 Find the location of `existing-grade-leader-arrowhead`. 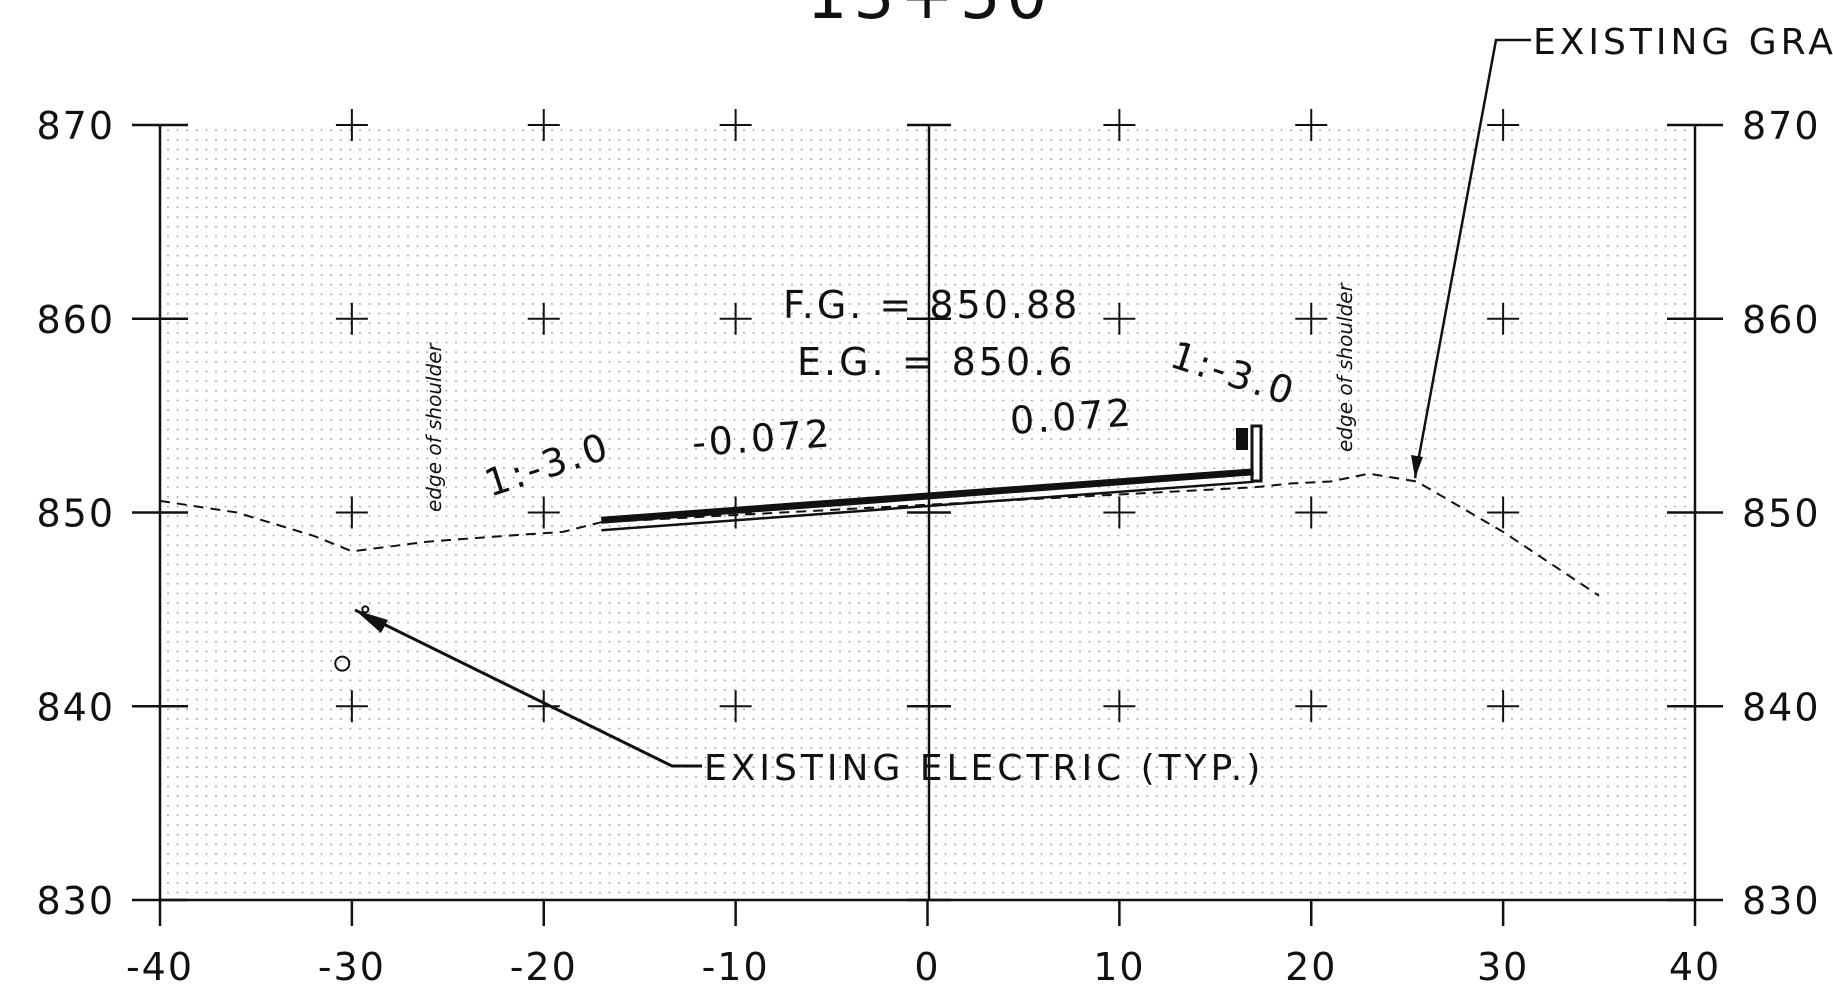

existing-grade-leader-arrowhead is located at coordinates (1417, 466).